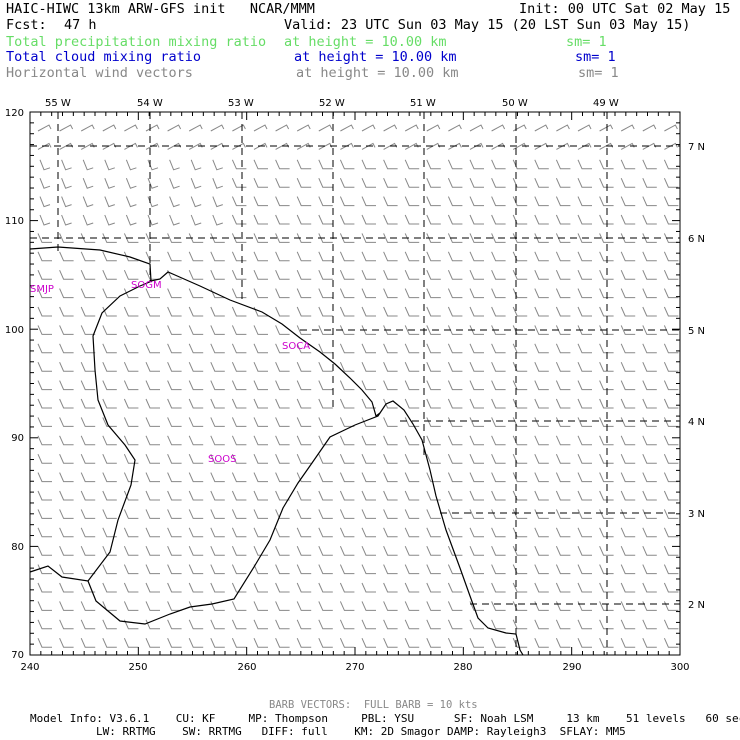 The image size is (740, 740). Describe the element at coordinates (99, 73) in the screenshot. I see `field-wind-name: Horizontal wind vectors` at that location.